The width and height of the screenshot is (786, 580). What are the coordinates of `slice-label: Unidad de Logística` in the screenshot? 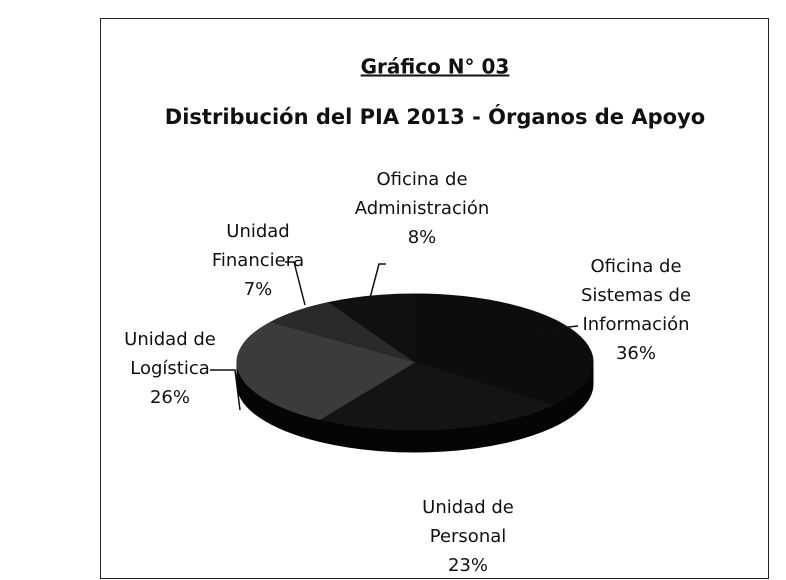 It's located at (170, 354).